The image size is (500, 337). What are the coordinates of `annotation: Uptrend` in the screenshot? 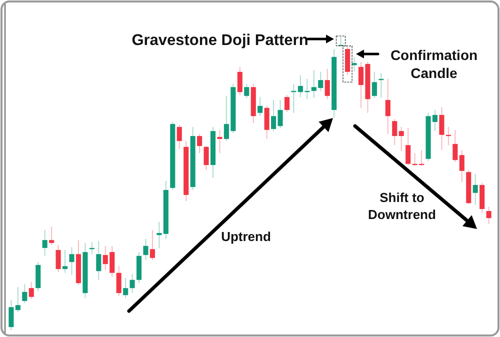 It's located at (246, 236).